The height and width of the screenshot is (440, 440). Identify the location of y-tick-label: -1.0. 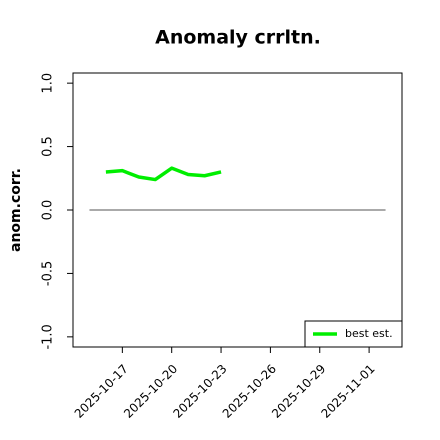
(48, 336).